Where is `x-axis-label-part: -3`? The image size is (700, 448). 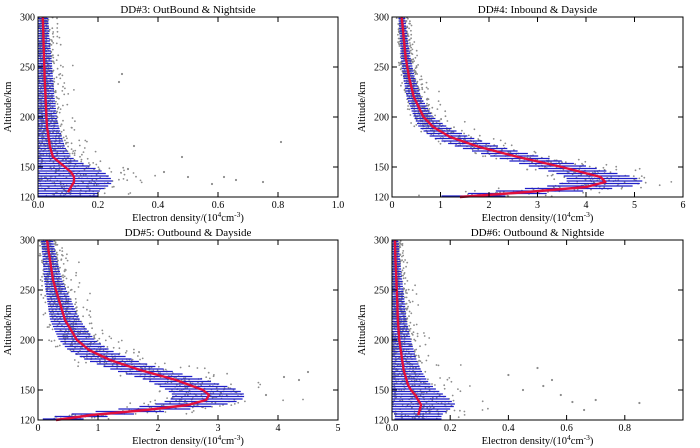
x-axis-label-part: -3 is located at coordinates (237, 214).